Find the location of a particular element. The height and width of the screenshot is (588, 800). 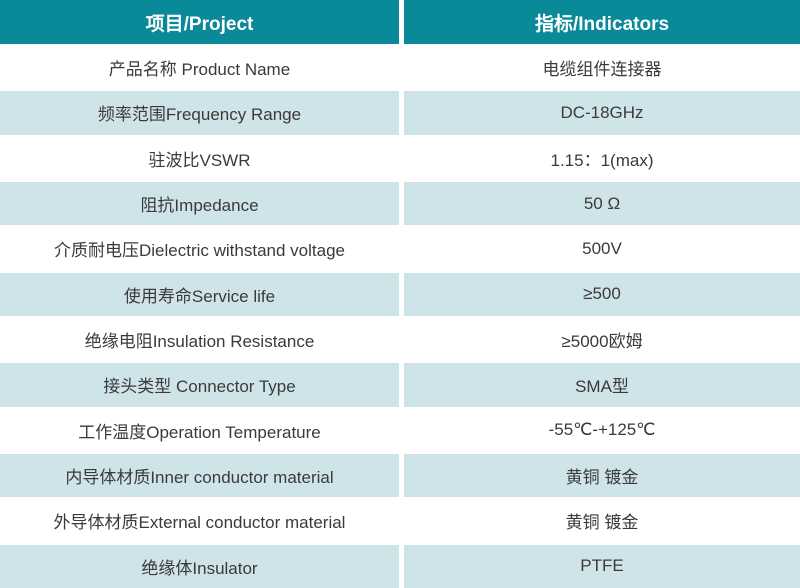

header-cell-project: 项目/Project is located at coordinates (199, 22).